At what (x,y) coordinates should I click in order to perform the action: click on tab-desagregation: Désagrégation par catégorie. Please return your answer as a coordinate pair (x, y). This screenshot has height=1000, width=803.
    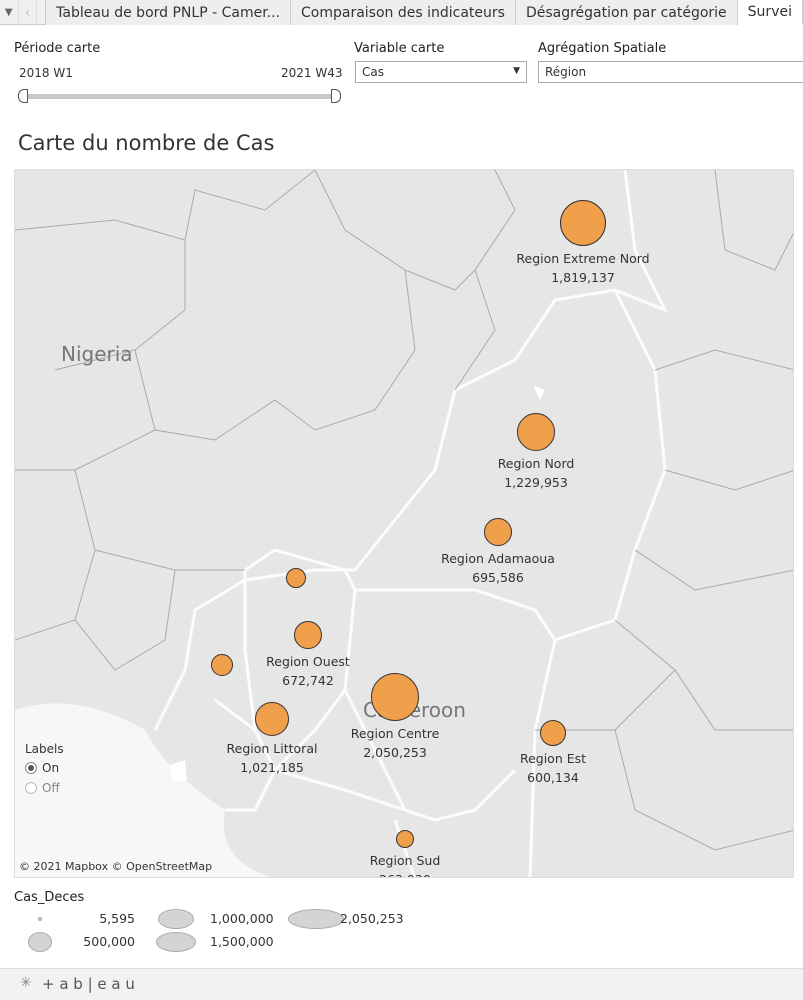
    Looking at the image, I should click on (626, 12).